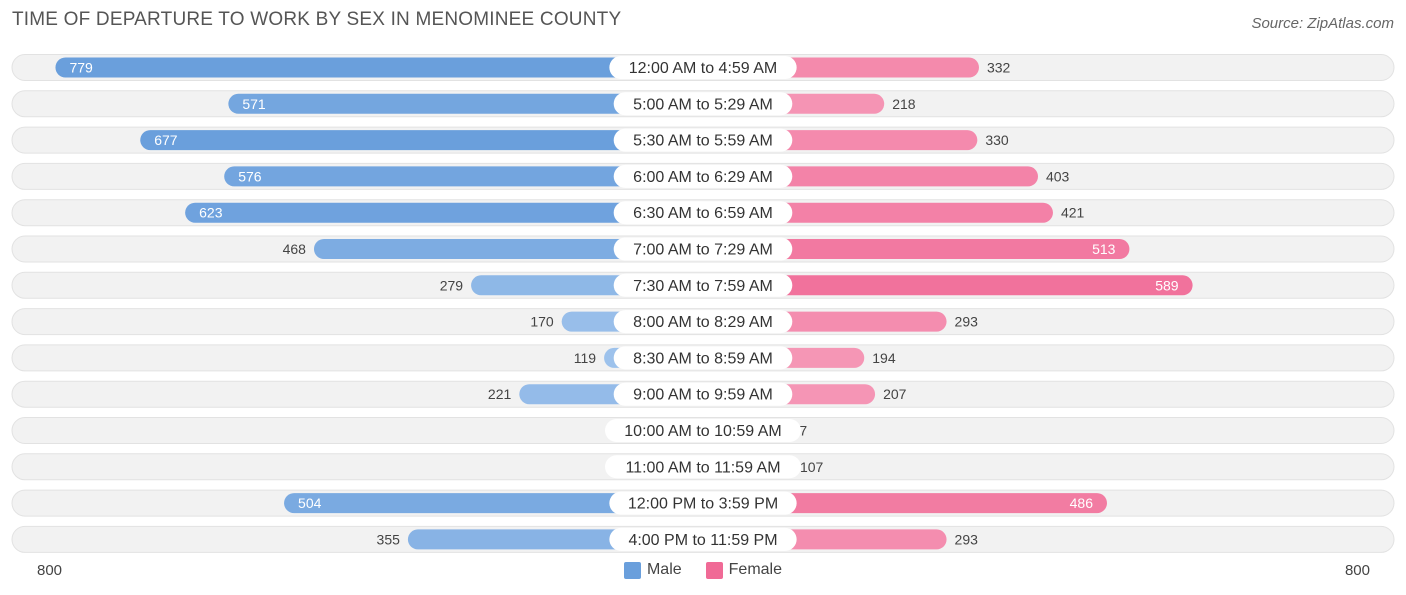  I want to click on category-label: 5:00 AM to 5:29 AM, so click(703, 104).